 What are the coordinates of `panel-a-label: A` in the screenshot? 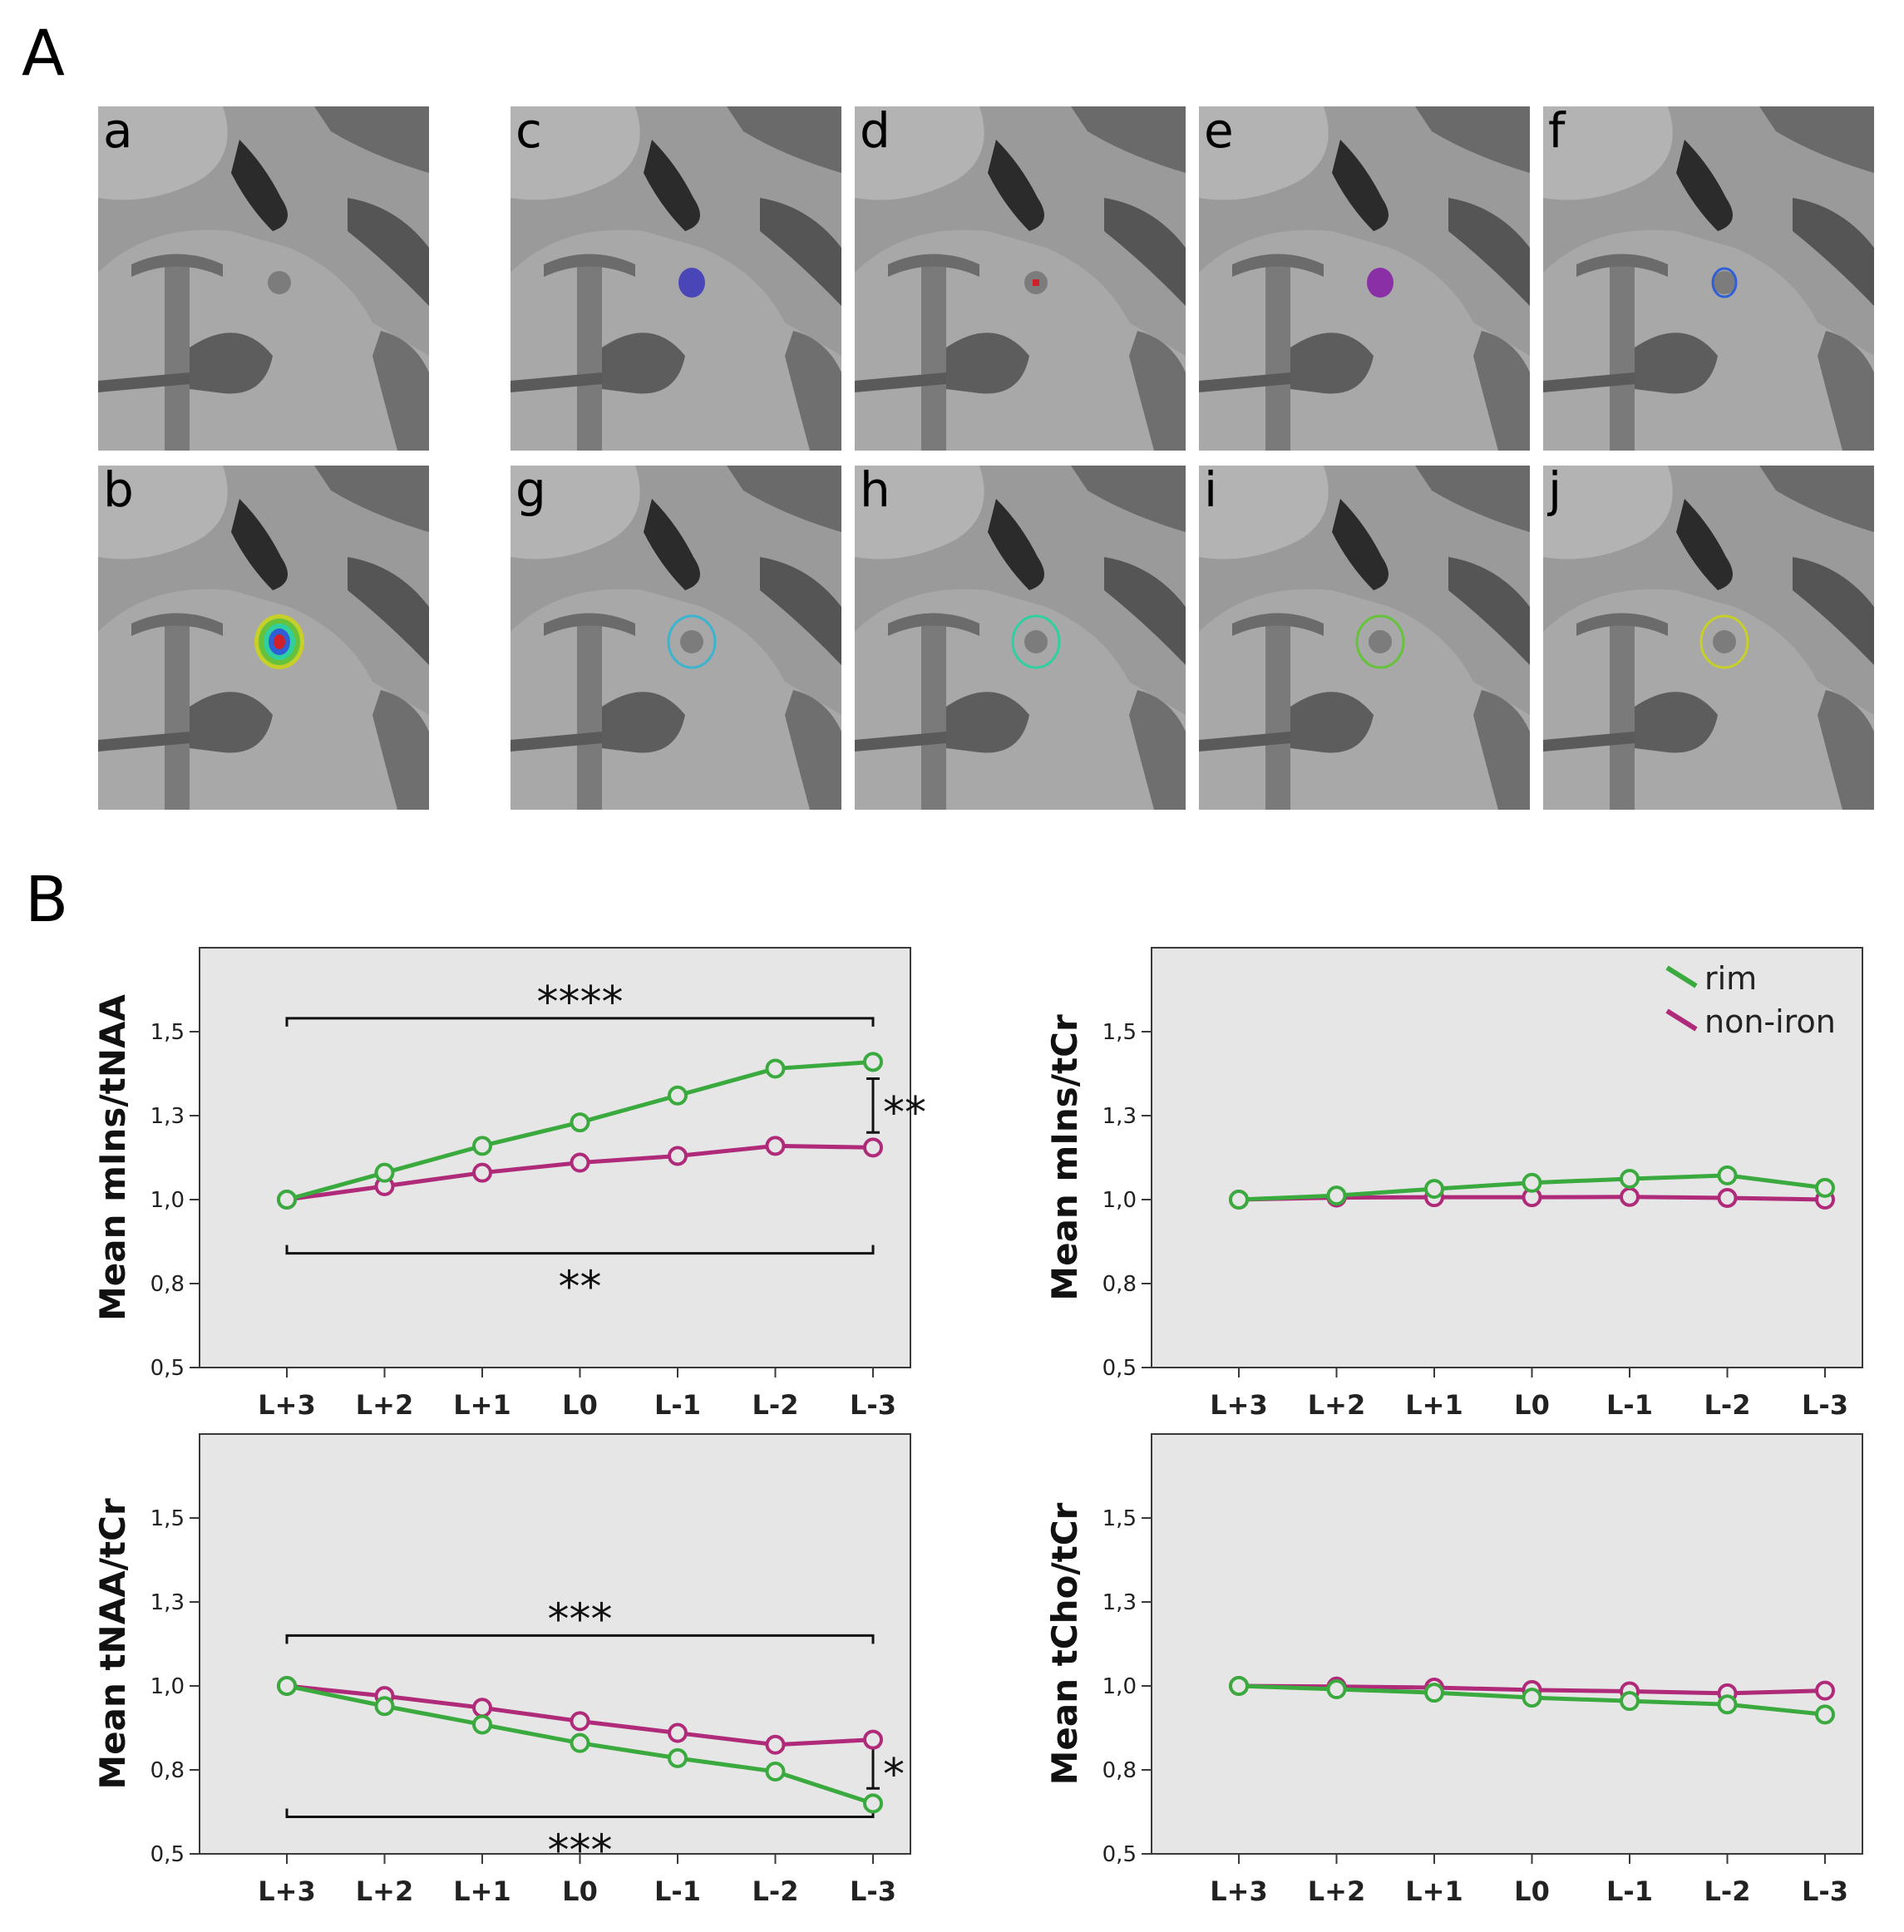 It's located at (43, 53).